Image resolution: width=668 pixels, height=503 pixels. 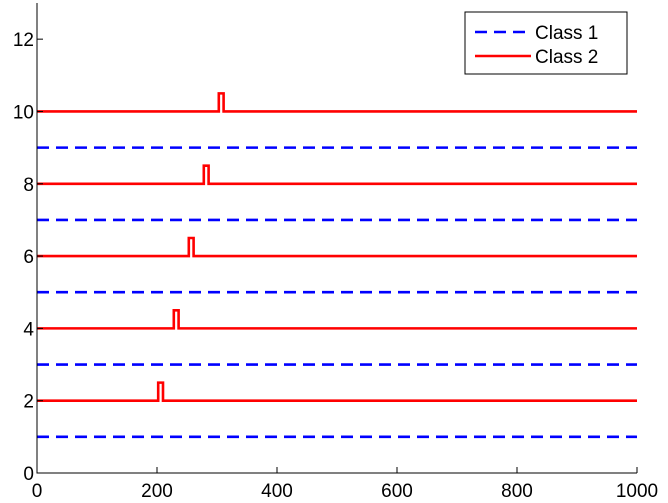 I want to click on x-tick-label: 200, so click(x=157, y=491).